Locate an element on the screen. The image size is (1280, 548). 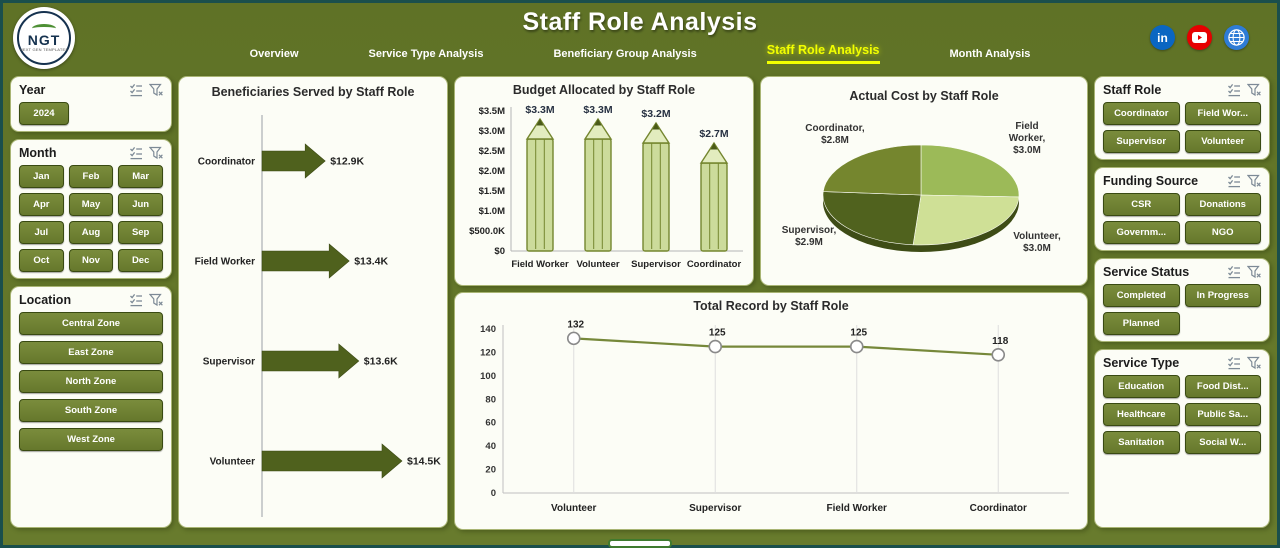
slicer-month-option-jun: Jun is located at coordinates (140, 204).